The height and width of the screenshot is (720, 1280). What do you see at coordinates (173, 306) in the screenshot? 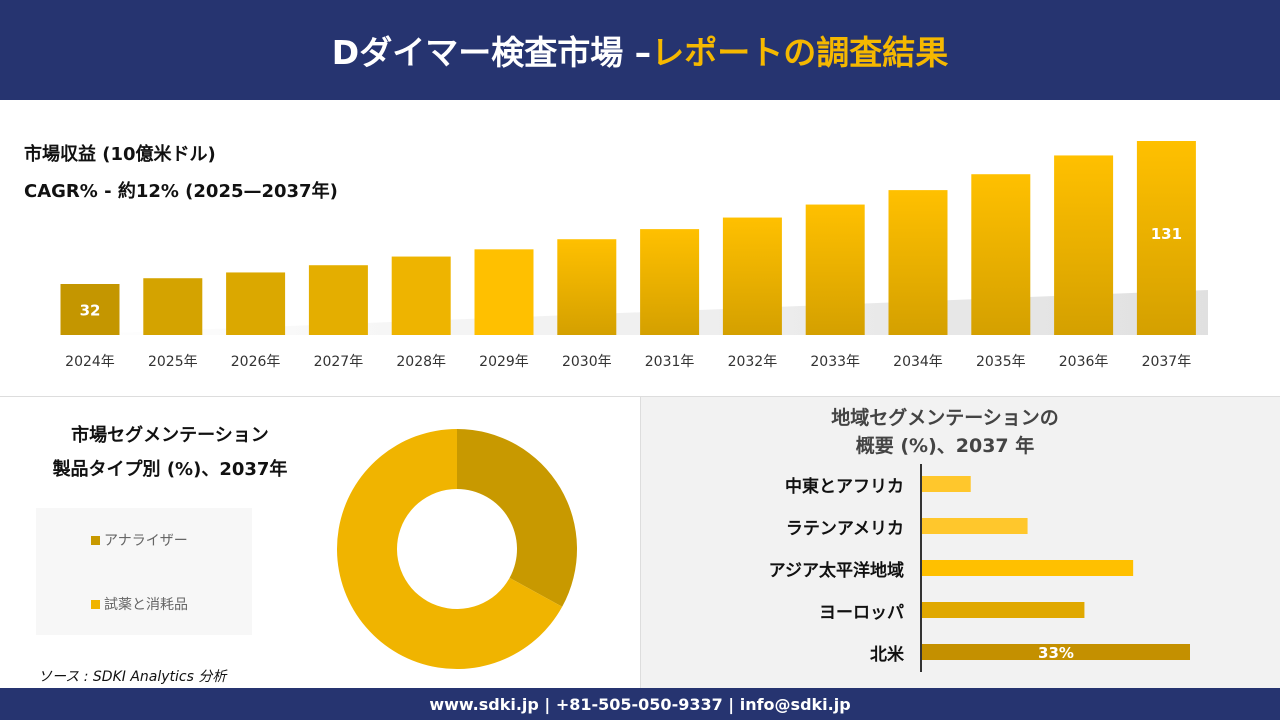
I see `bar-2025年` at bounding box center [173, 306].